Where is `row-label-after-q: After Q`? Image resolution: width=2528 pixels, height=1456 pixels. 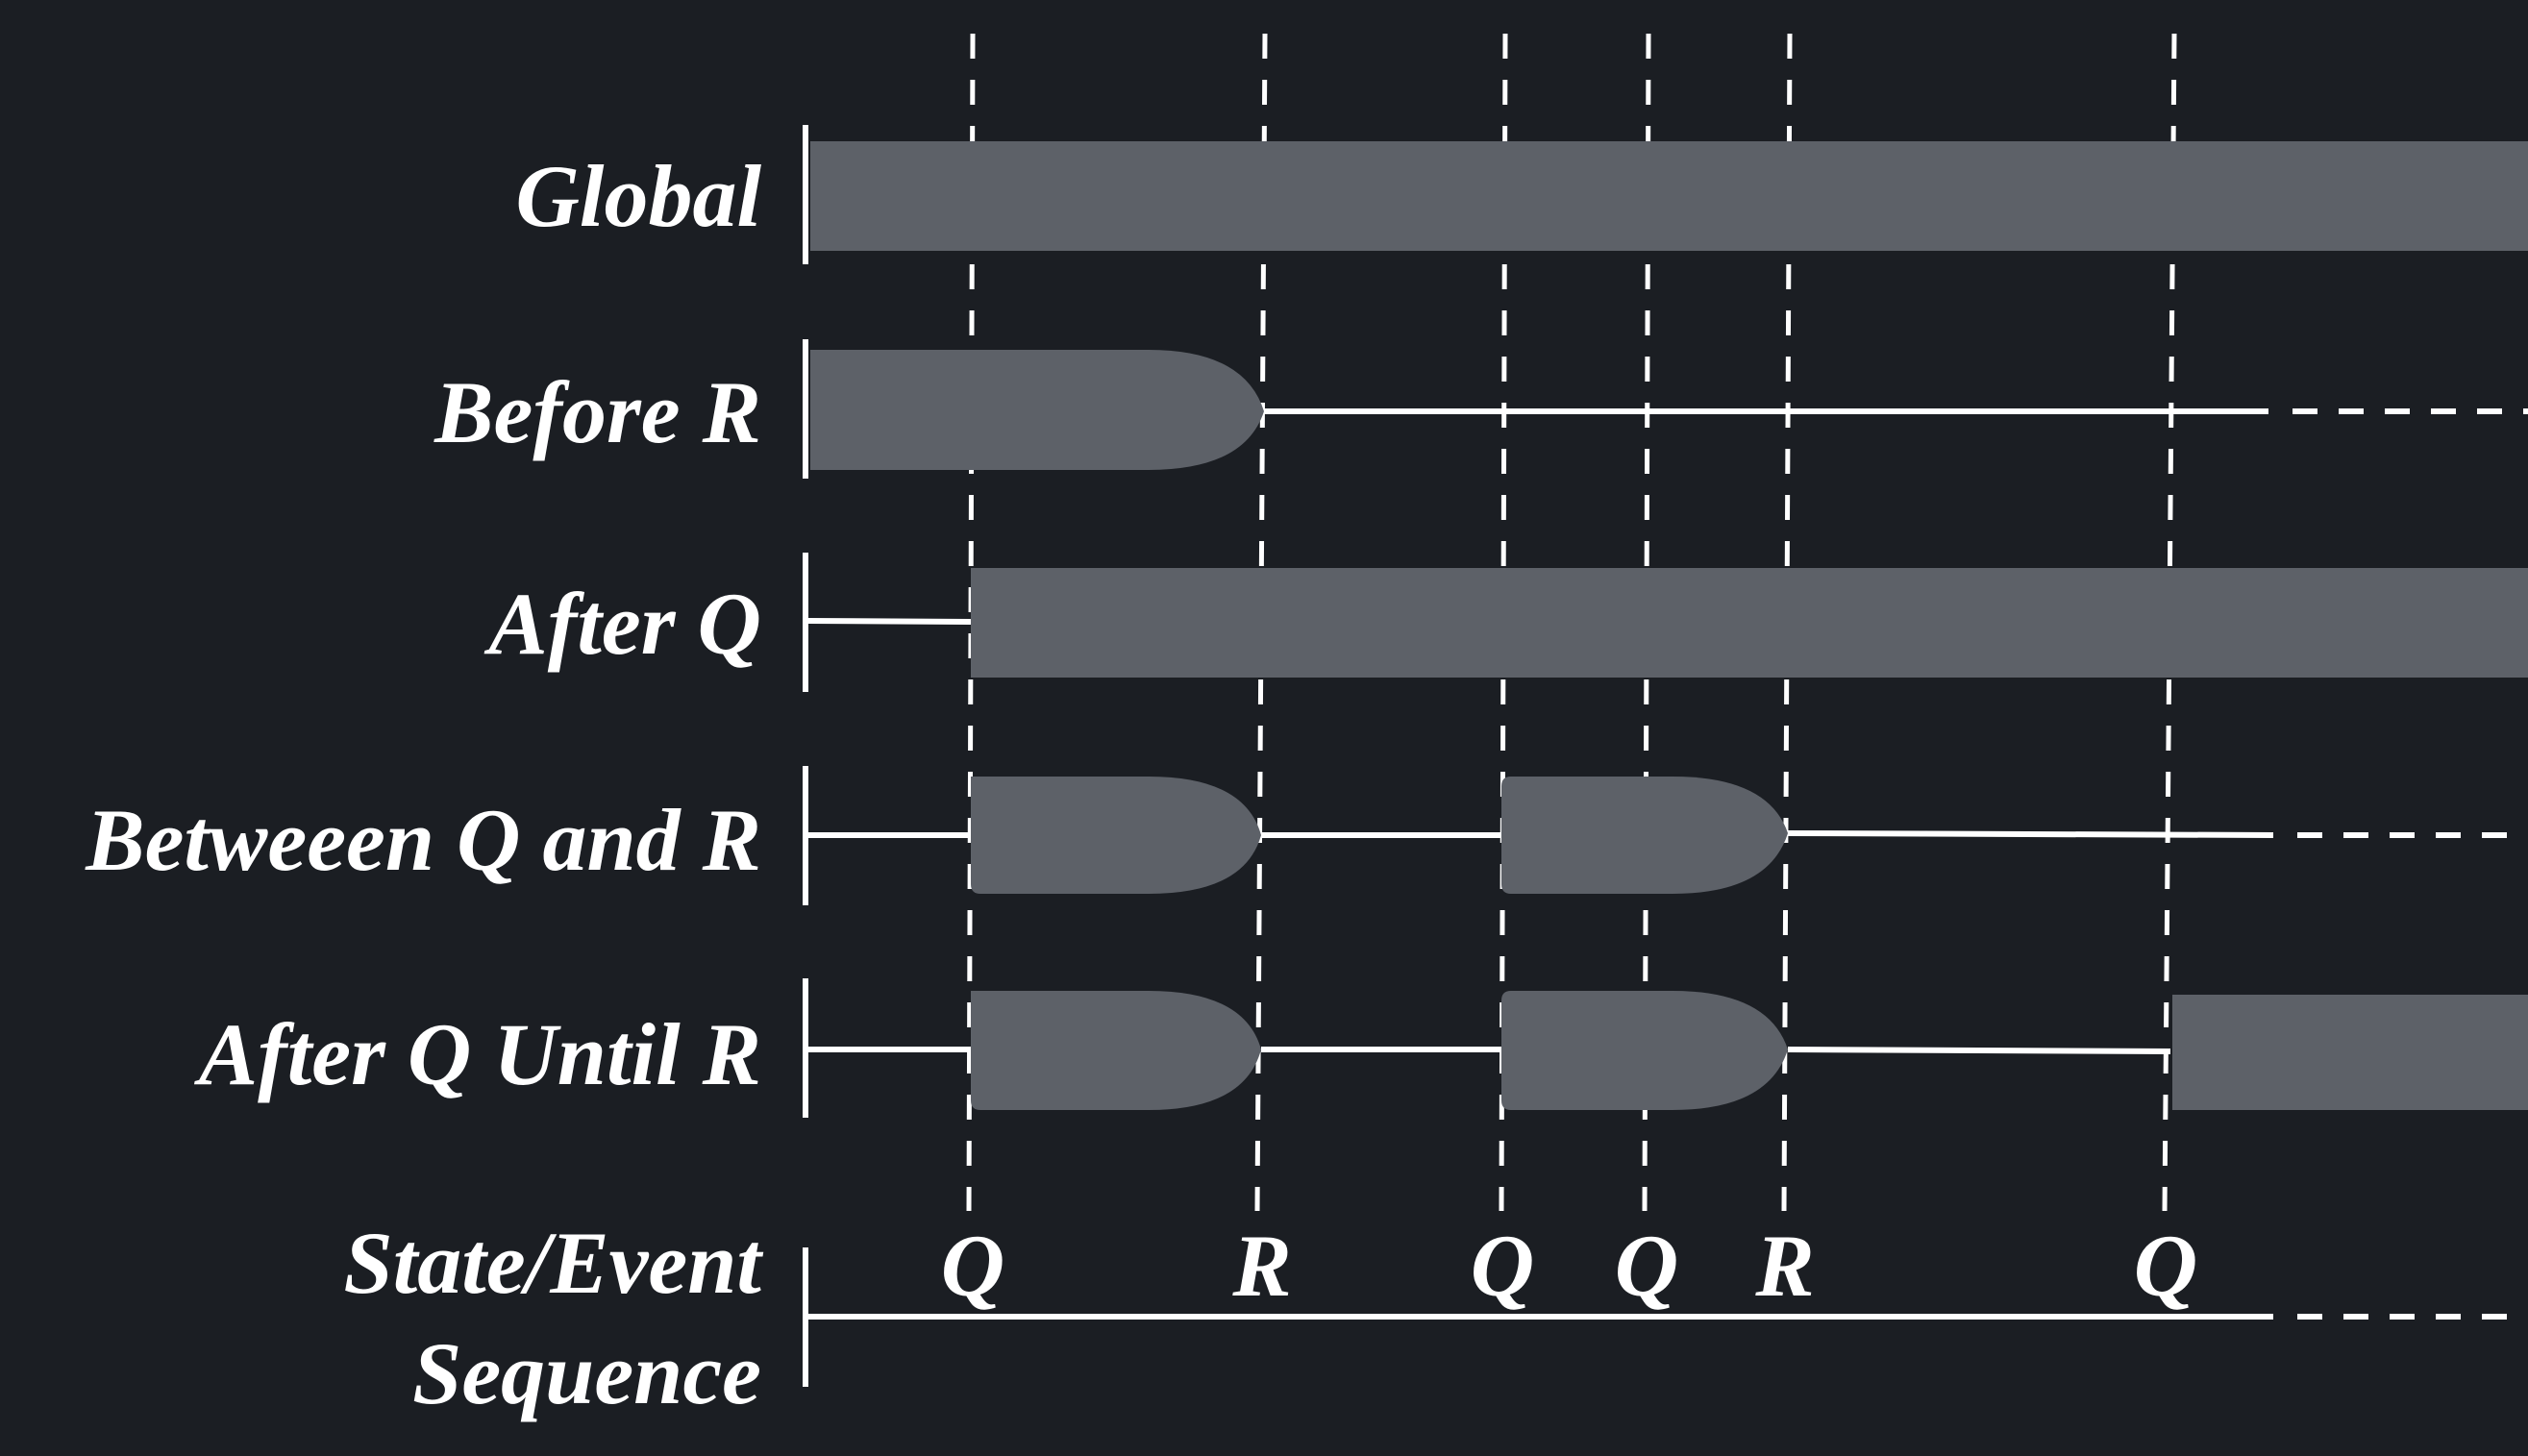
row-label-after-q: After Q is located at coordinates (622, 624).